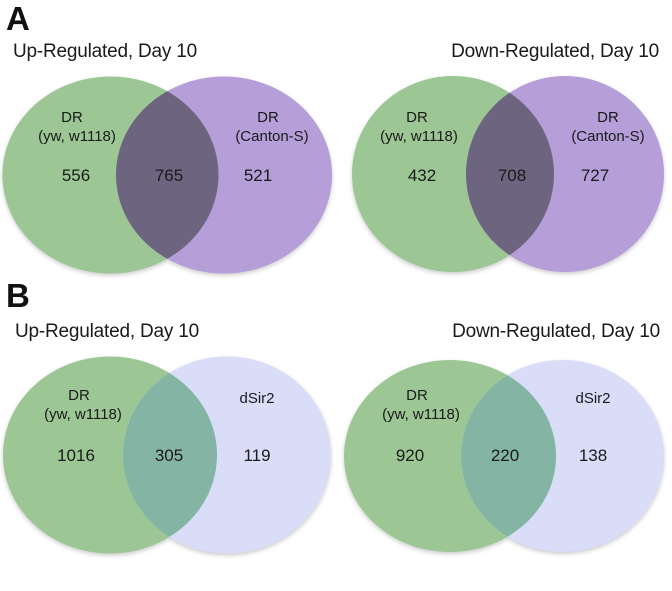 Image resolution: width=672 pixels, height=591 pixels. Describe the element at coordinates (18, 295) in the screenshot. I see `panel-b-label: B` at that location.